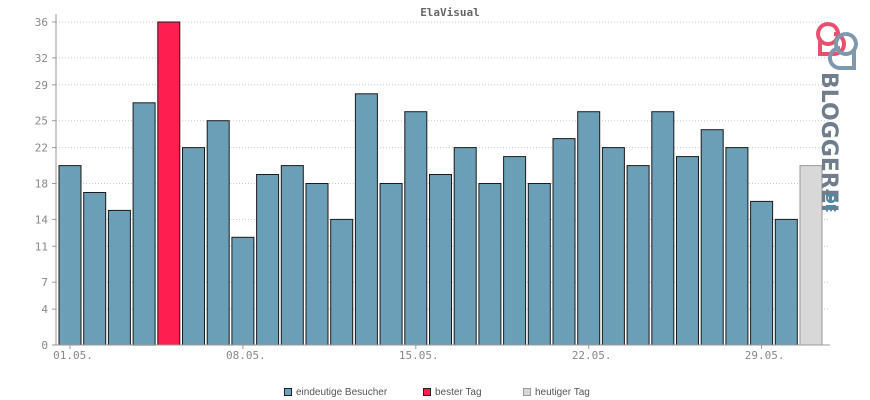  I want to click on x-tick-label: 15.05., so click(419, 355).